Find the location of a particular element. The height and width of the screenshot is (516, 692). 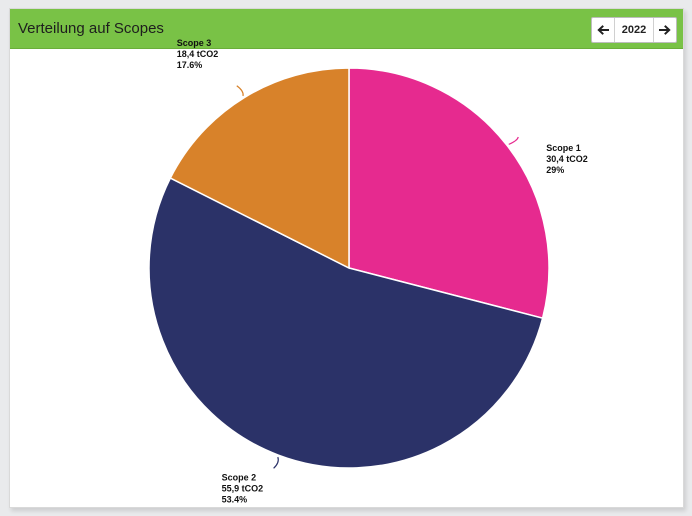

year-selector: 2022 is located at coordinates (634, 30).